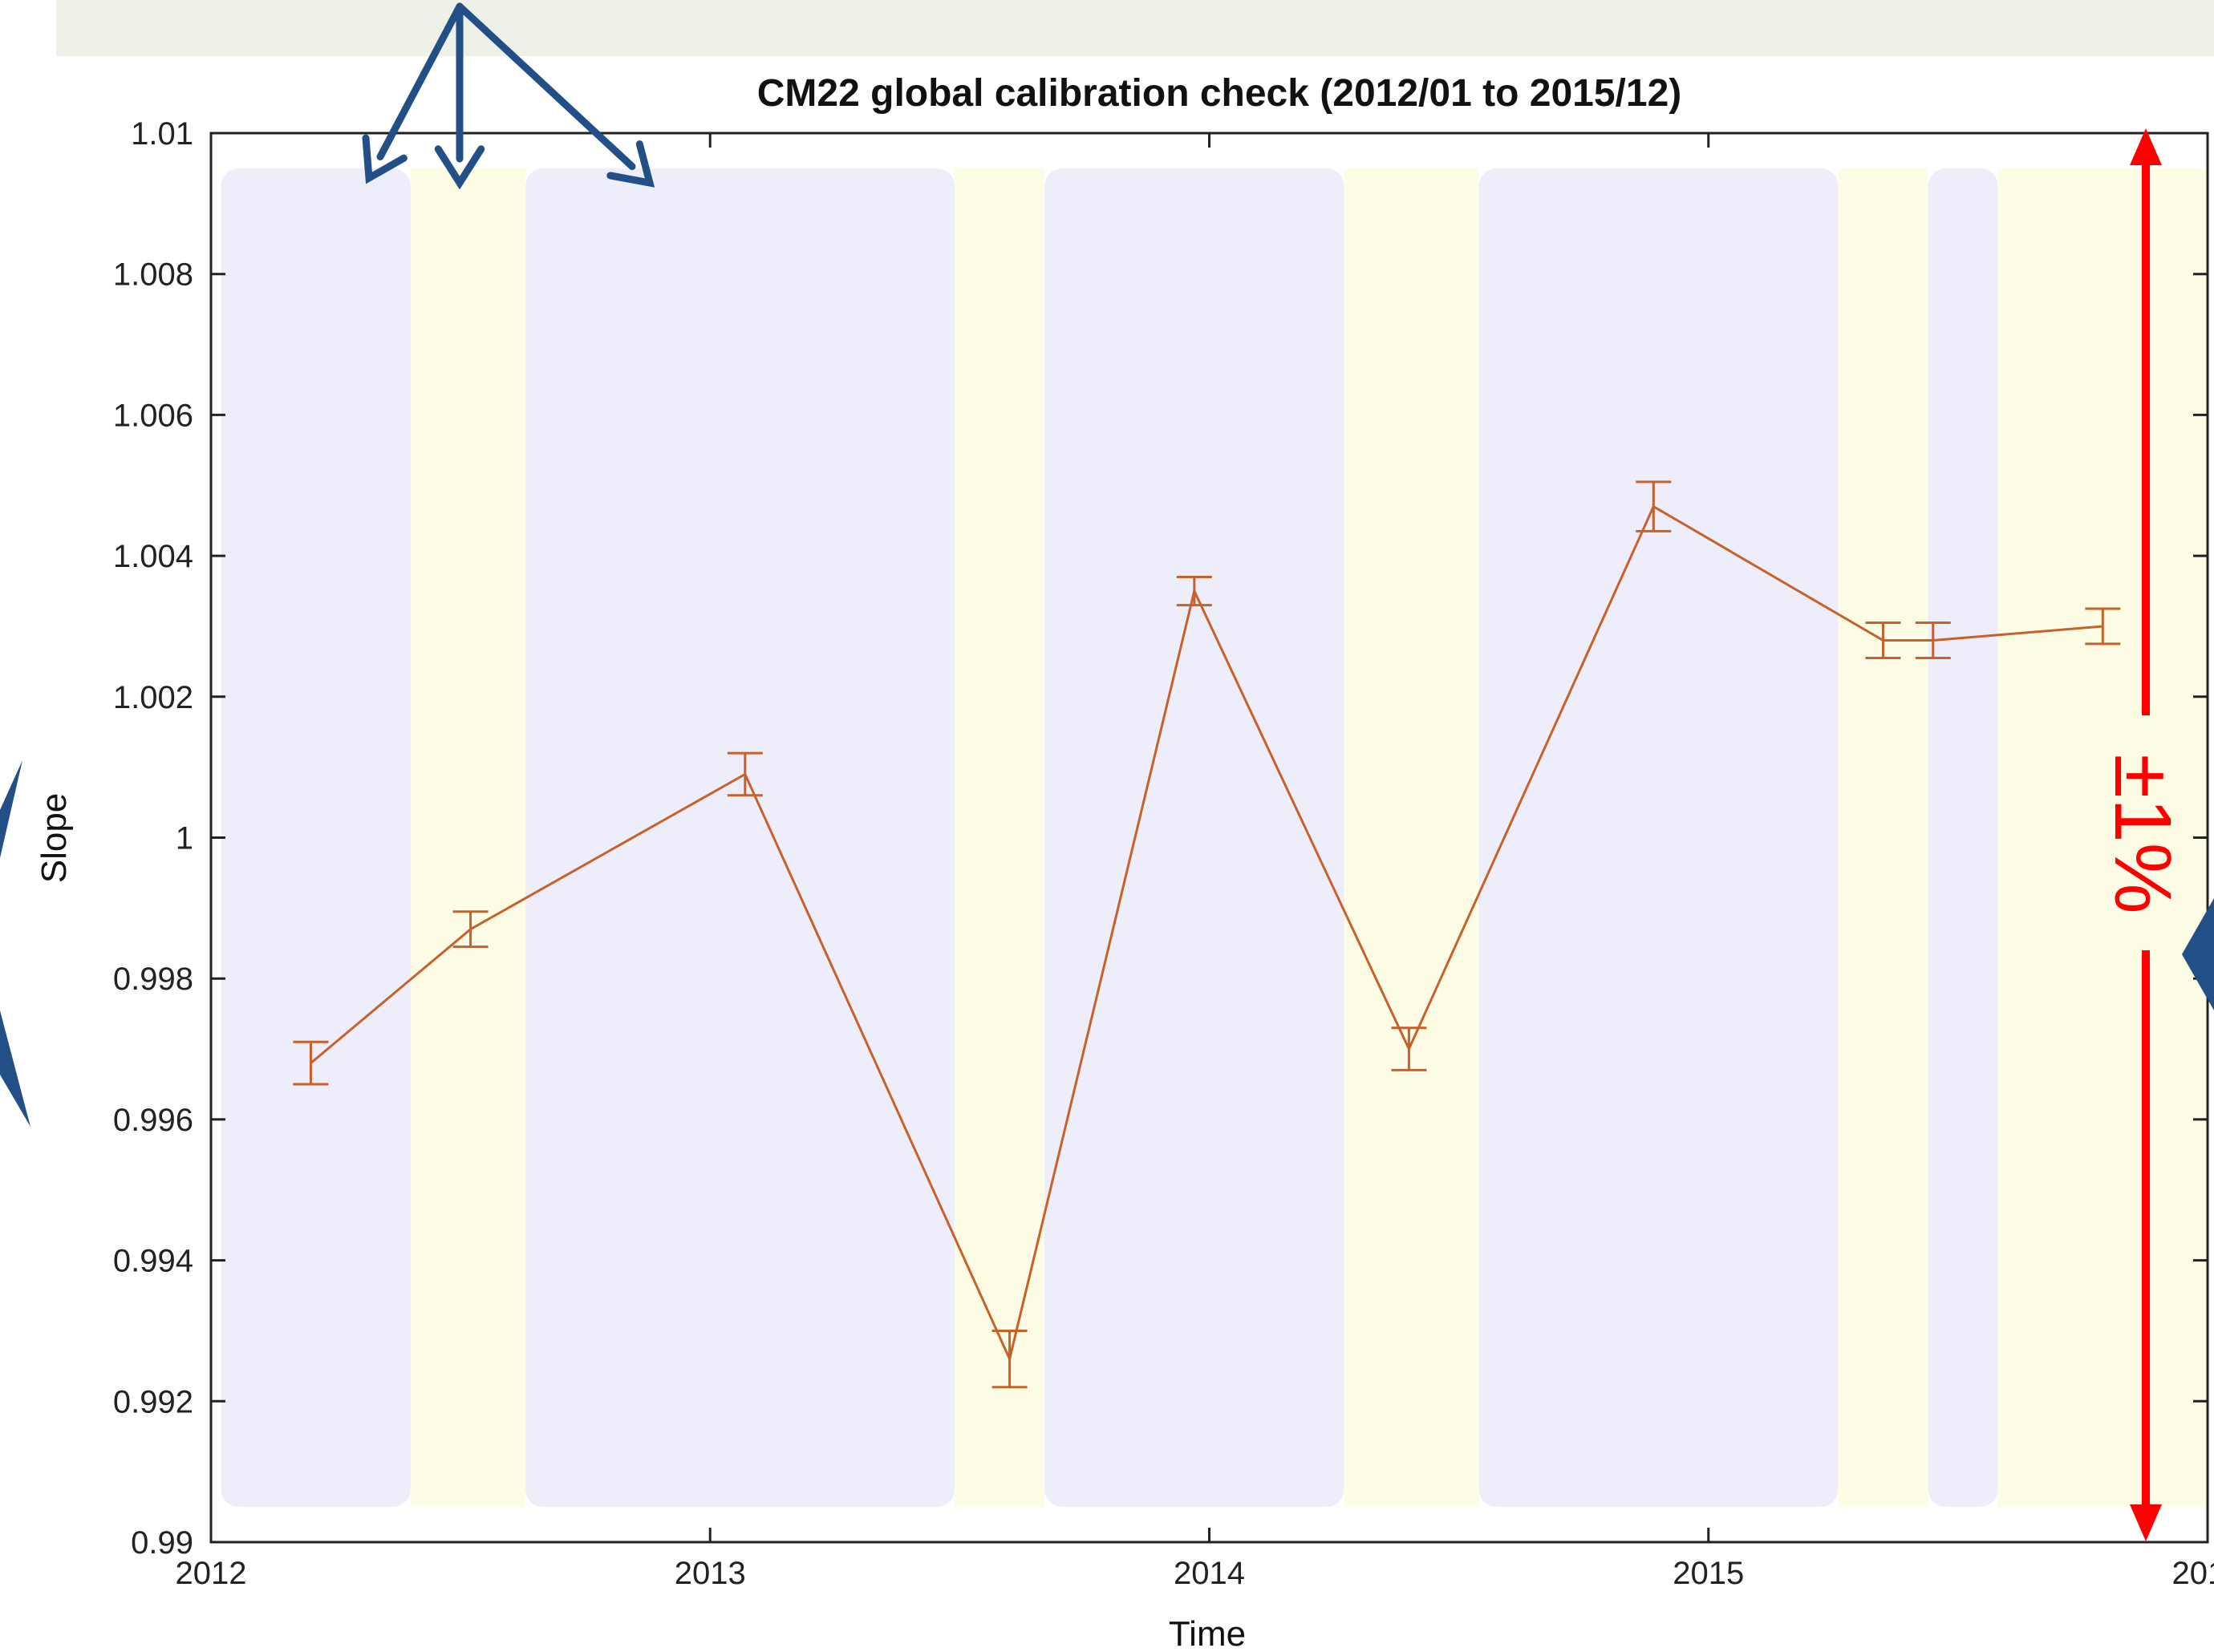 This screenshot has height=1652, width=2214. What do you see at coordinates (153, 1401) in the screenshot?
I see `y-tick-label: 0.992` at bounding box center [153, 1401].